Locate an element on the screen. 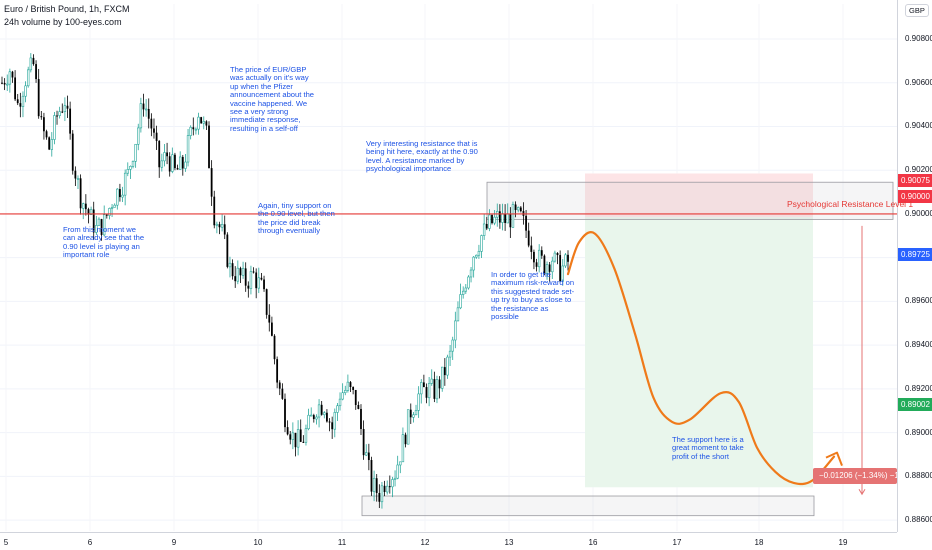  time-tick-label: 12 is located at coordinates (425, 542).